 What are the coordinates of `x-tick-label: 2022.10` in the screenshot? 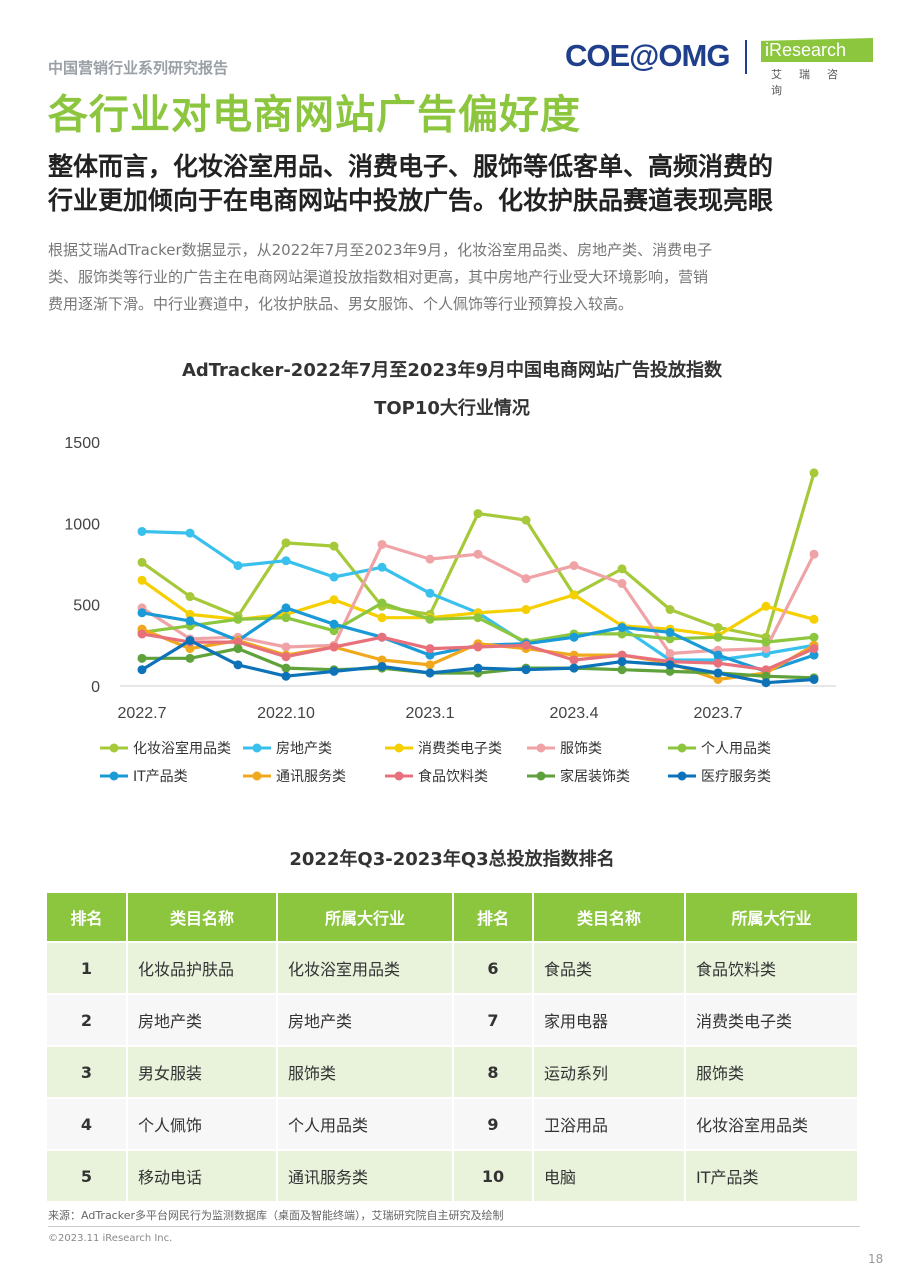 It's located at (286, 713).